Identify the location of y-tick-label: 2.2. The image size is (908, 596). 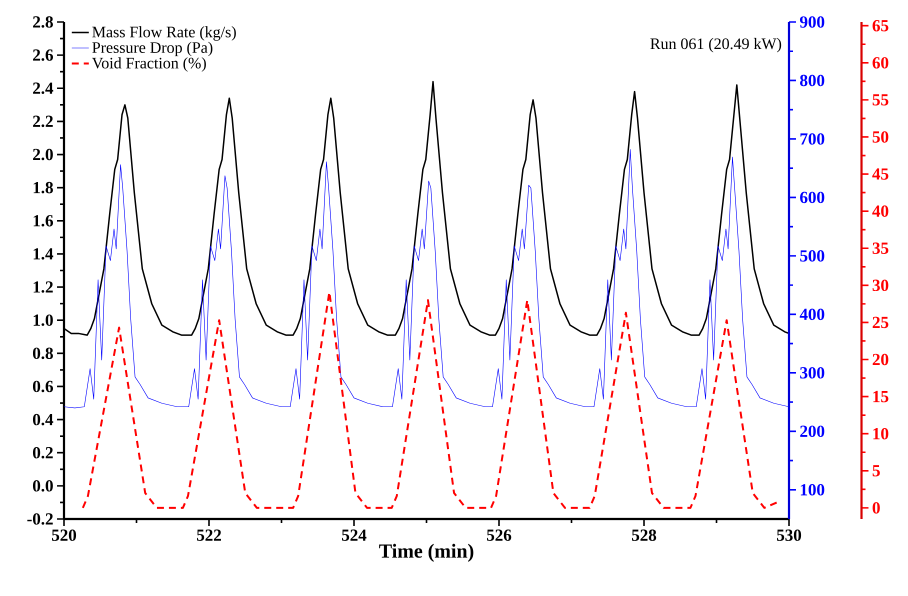
(43, 122).